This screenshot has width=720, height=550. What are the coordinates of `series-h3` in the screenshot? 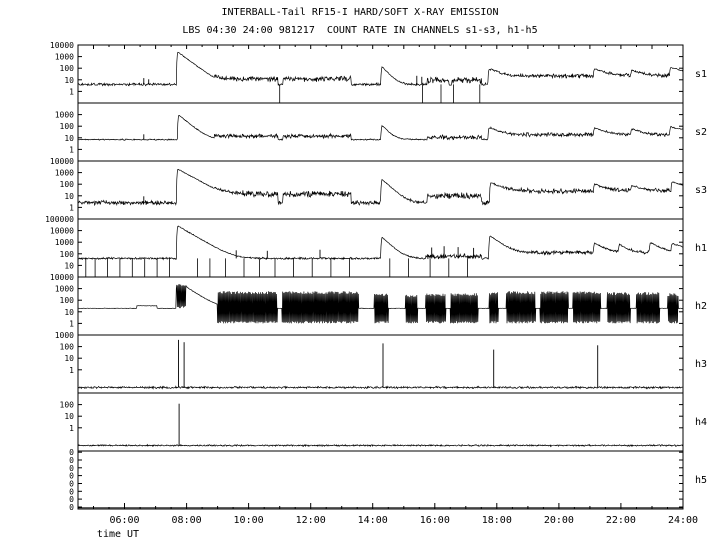 It's located at (380, 387).